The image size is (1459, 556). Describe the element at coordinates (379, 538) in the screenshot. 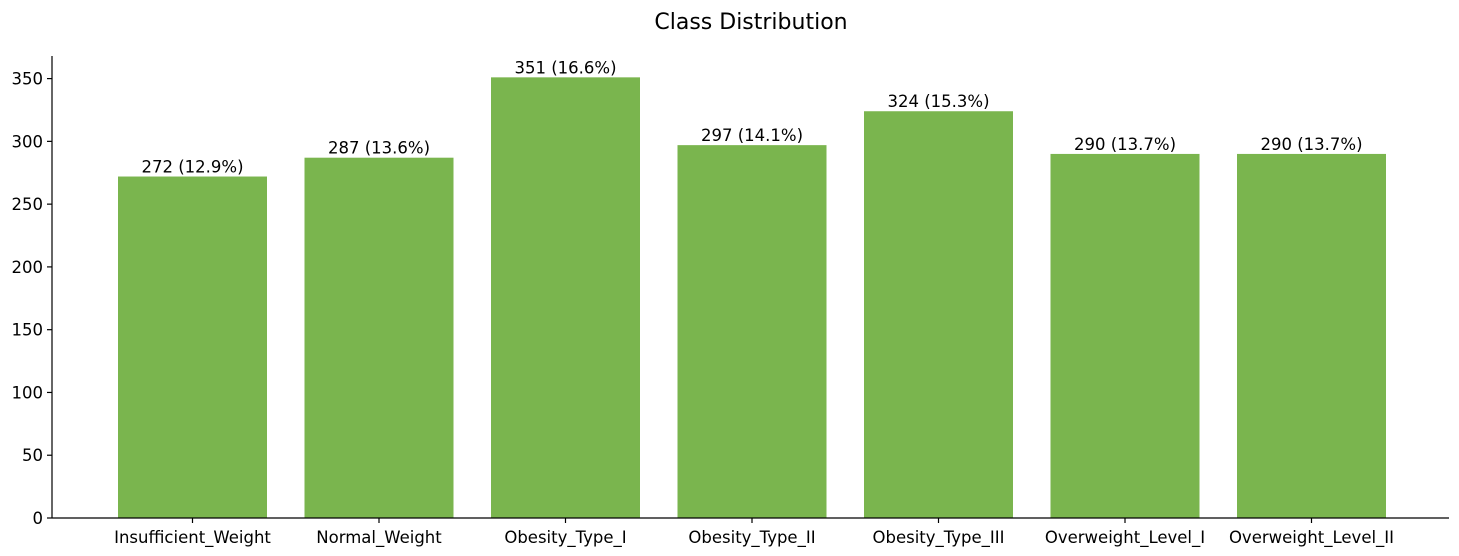

I see `x-tick-label: Normal_Weight` at that location.